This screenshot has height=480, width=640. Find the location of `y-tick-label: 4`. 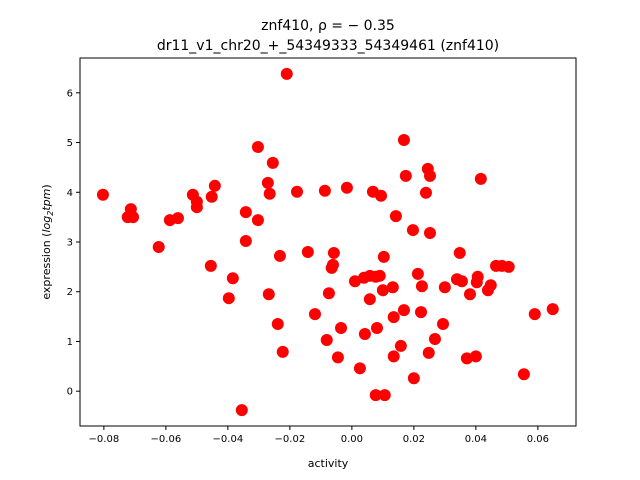

y-tick-label: 4 is located at coordinates (70, 193).